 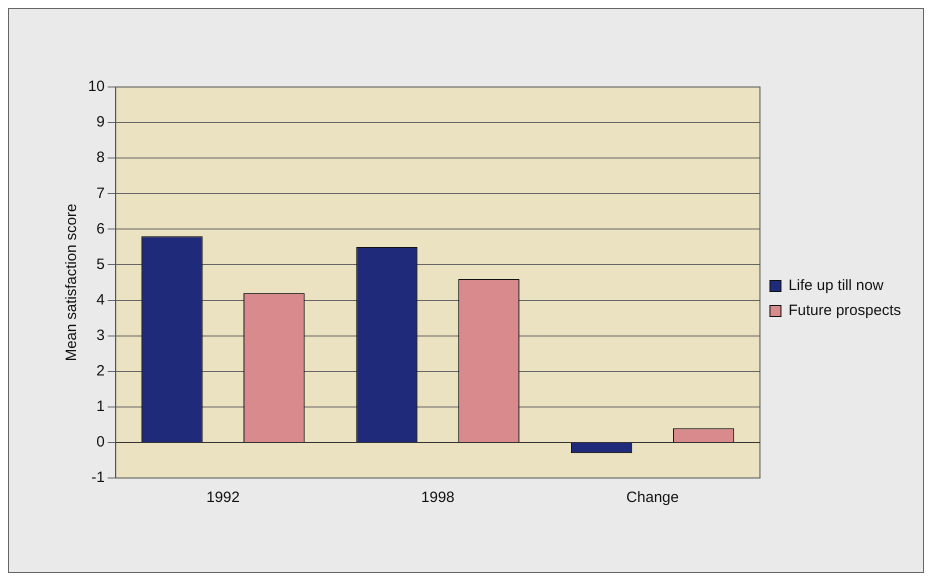 I want to click on y-tick-label: 8, so click(x=100, y=157).